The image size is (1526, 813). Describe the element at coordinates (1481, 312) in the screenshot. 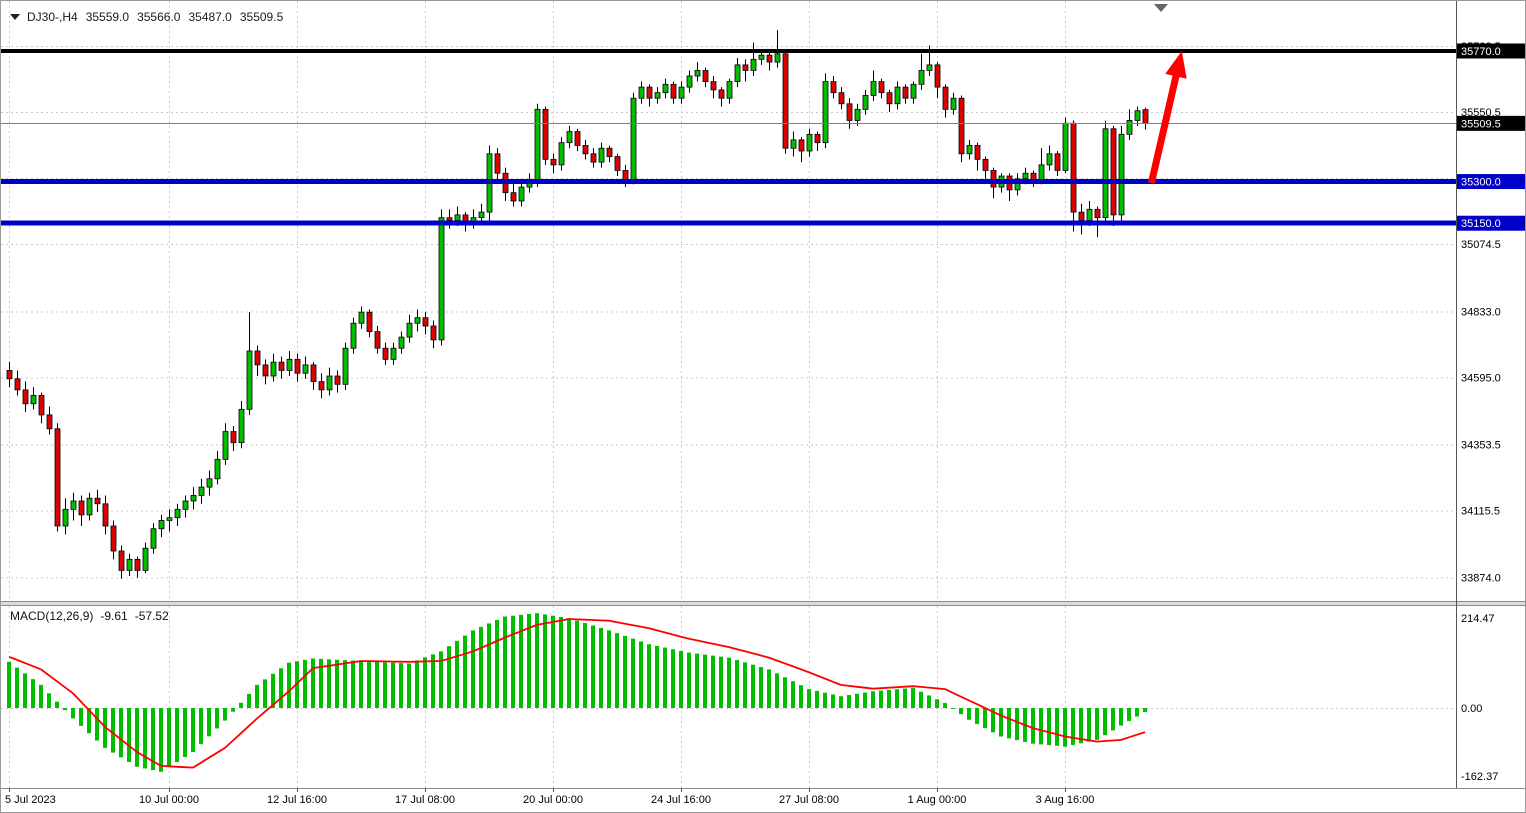

I see `price-axis-tick: 34833.0` at that location.